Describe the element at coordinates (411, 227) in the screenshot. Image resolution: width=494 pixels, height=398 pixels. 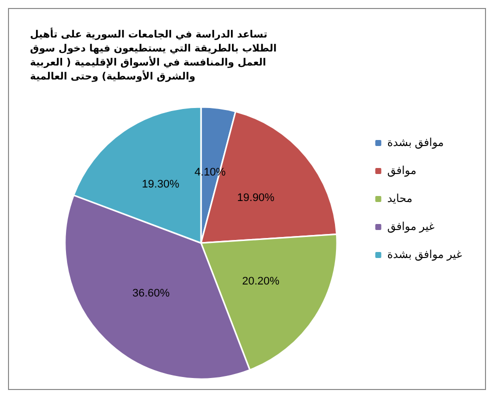
I see `legend-label: غير موافق` at that location.